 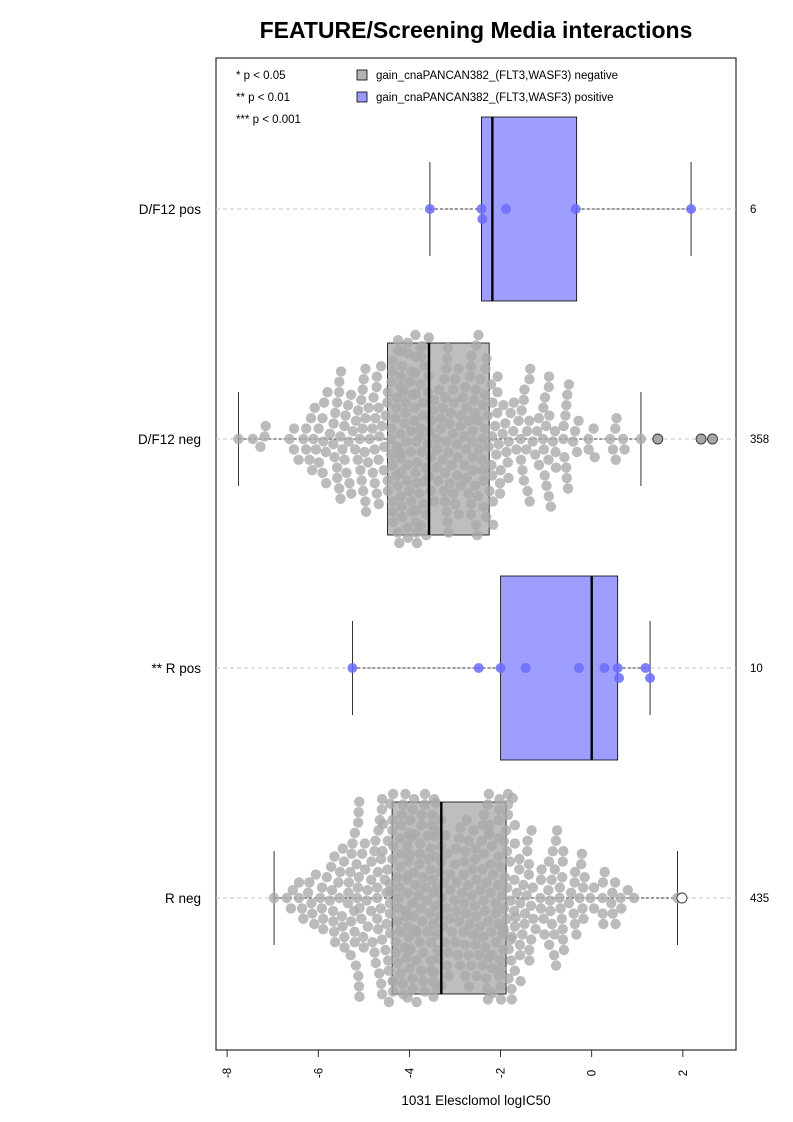 What do you see at coordinates (456, 1078) in the screenshot?
I see `x-axis: 1031 Elesclomol logIC50 -8 -6 -4 -2 0 2` at bounding box center [456, 1078].